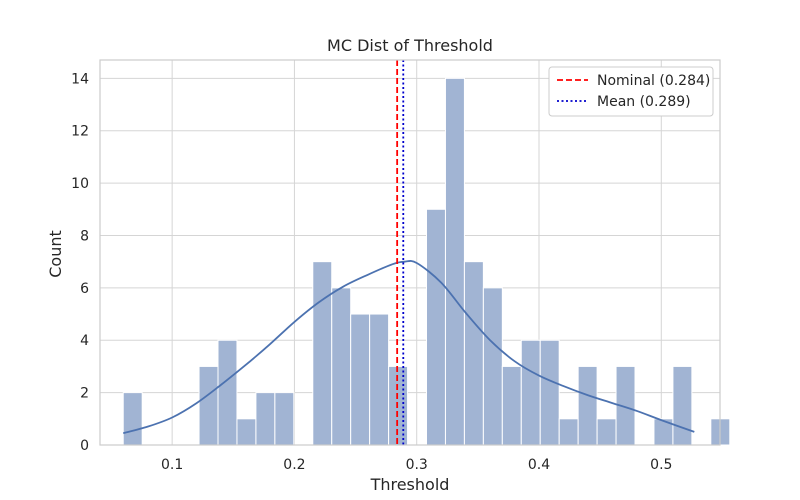 Image resolution: width=800 pixels, height=500 pixels. Describe the element at coordinates (84, 394) in the screenshot. I see `y-tick-label-1: 2` at that location.